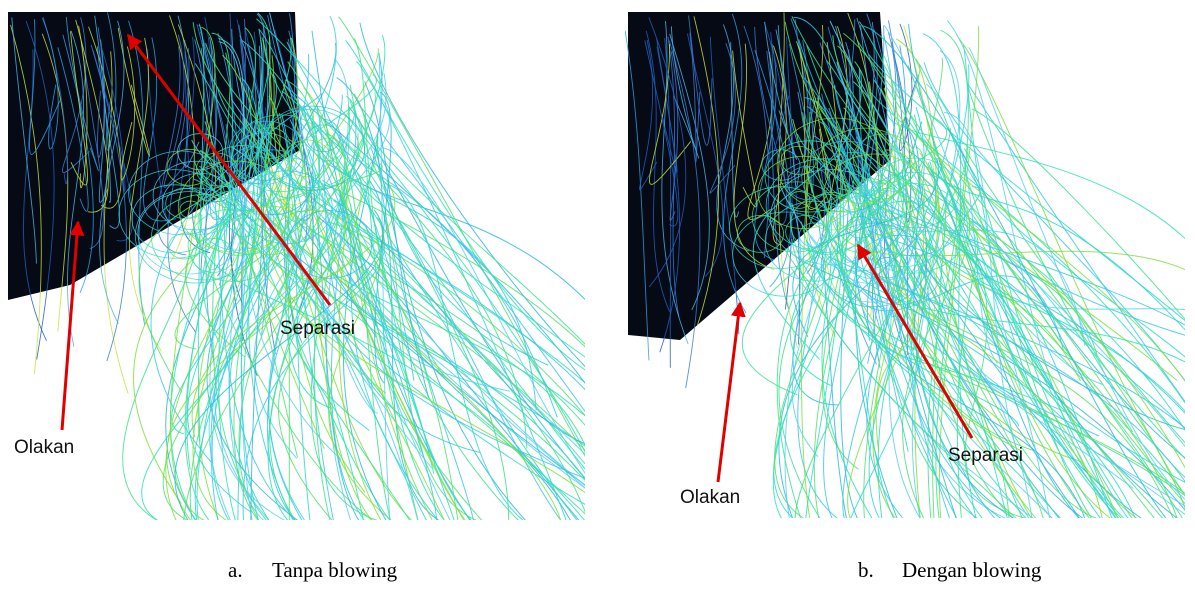 This screenshot has height=596, width=1195. I want to click on captions: a. Tanpa blowing b. Dengan blowing, so click(635, 570).